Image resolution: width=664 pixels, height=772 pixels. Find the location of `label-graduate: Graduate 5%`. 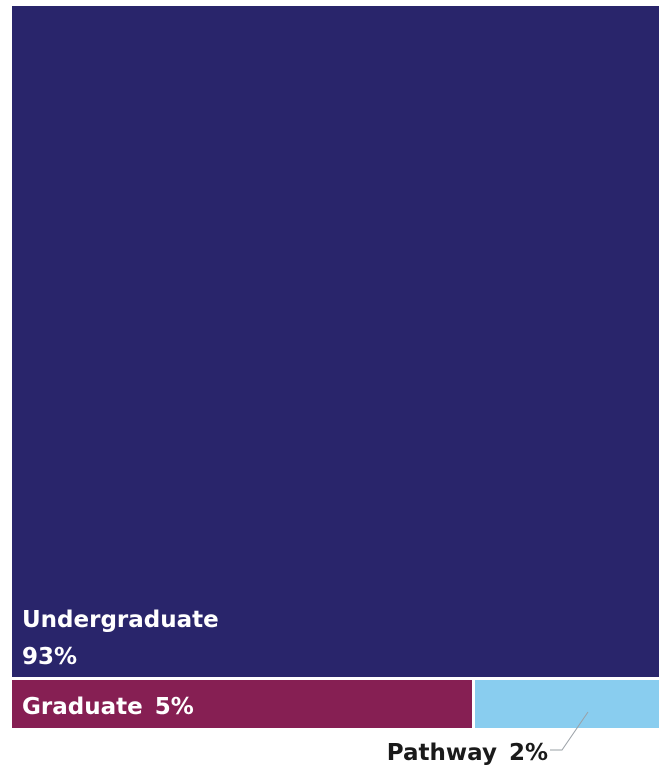

label-graduate: Graduate 5% is located at coordinates (108, 707).